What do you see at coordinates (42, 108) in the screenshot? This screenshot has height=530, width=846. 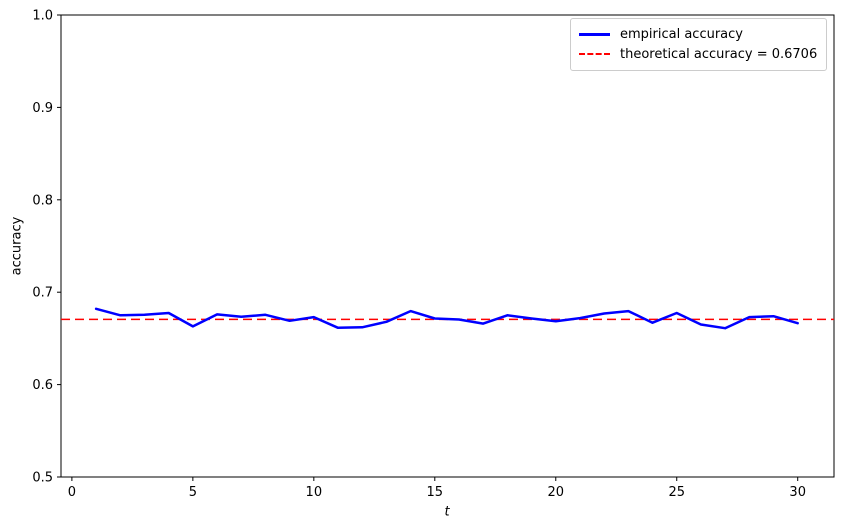 I see `y-tick-label: 0.9` at bounding box center [42, 108].